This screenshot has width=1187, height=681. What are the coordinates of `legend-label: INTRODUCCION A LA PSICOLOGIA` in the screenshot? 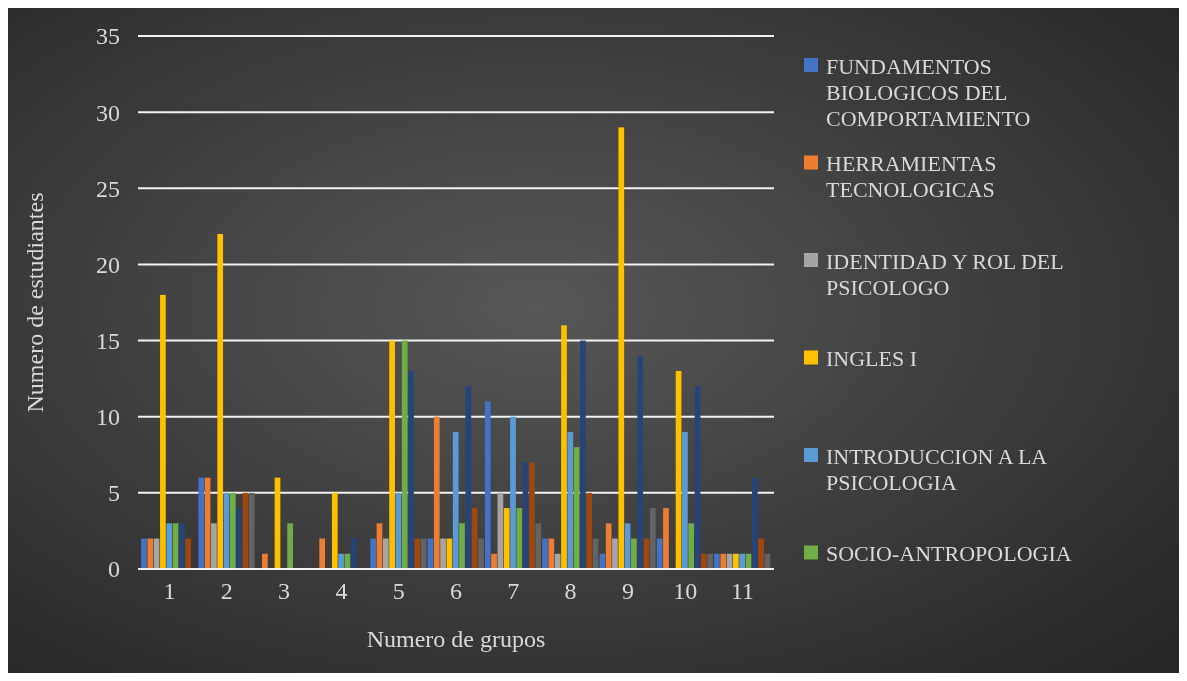 It's located at (937, 469).